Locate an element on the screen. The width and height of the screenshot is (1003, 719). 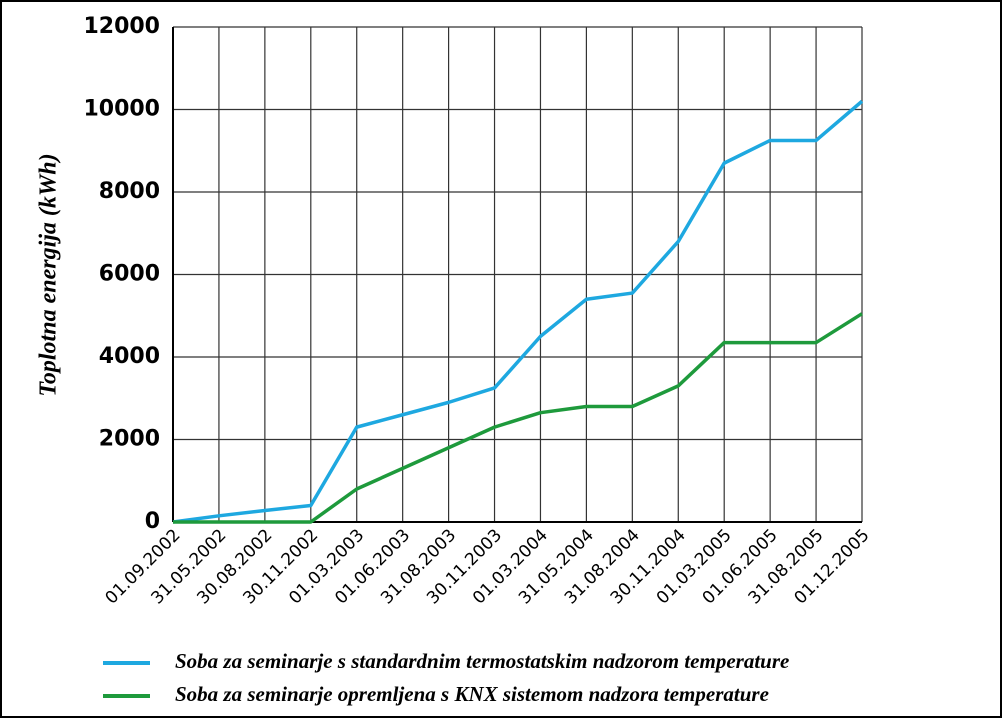
y-tick-label: 8000 is located at coordinates (129, 191).